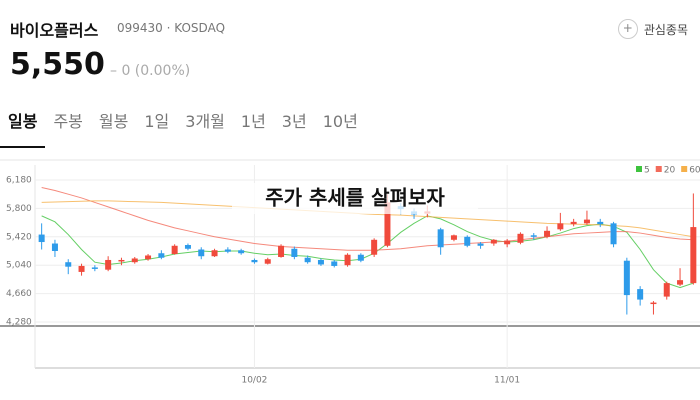  Describe the element at coordinates (294, 121) in the screenshot. I see `tab: 3년` at that location.